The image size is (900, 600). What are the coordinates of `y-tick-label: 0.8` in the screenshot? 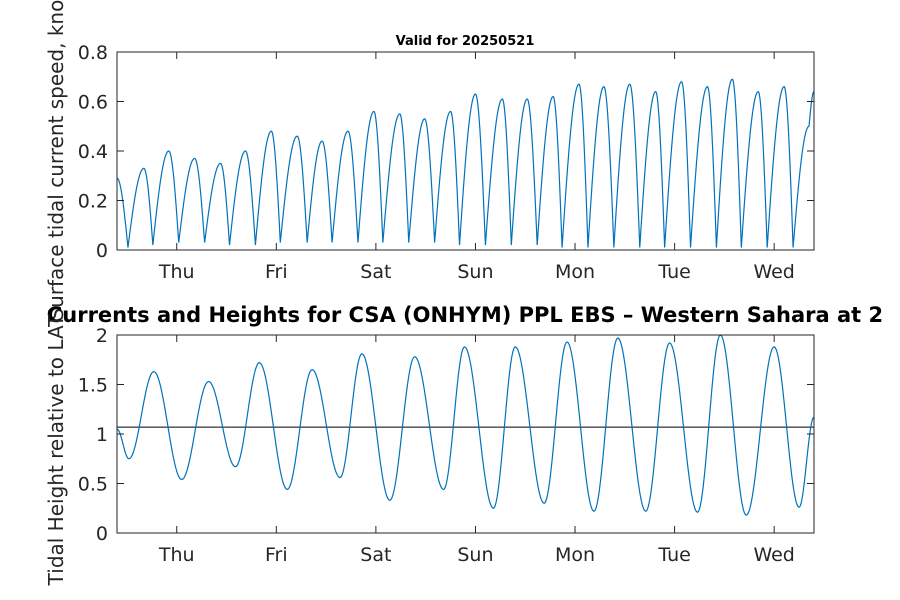 It's located at (93, 53).